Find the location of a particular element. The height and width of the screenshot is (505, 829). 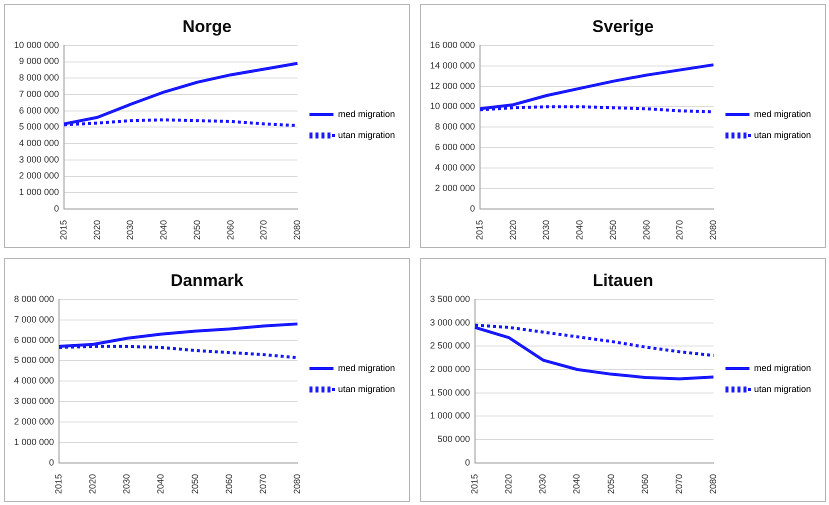

y-tick-label: 14 000 000 is located at coordinates (453, 65).